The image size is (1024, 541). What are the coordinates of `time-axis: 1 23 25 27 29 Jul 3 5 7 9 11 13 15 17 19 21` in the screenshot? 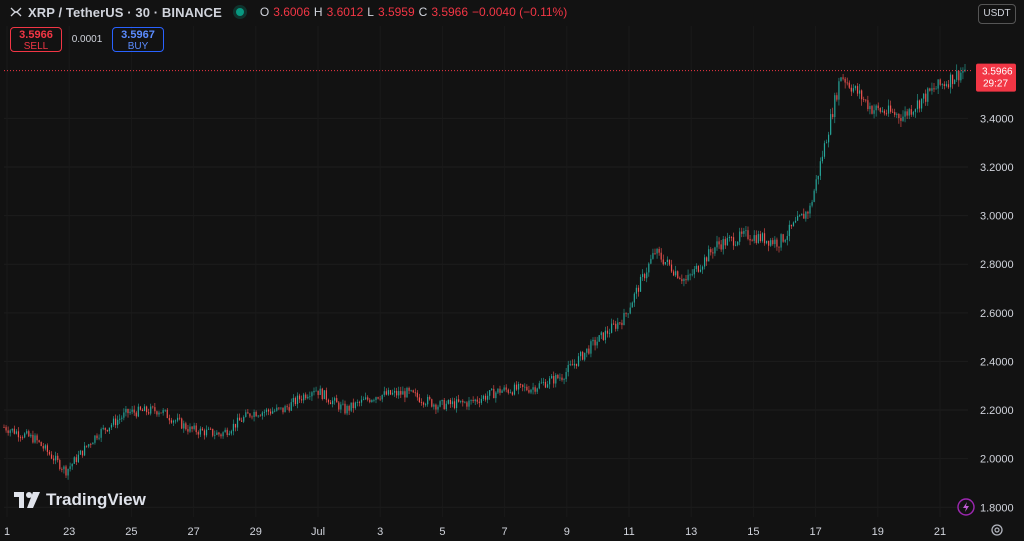 It's located at (475, 532).